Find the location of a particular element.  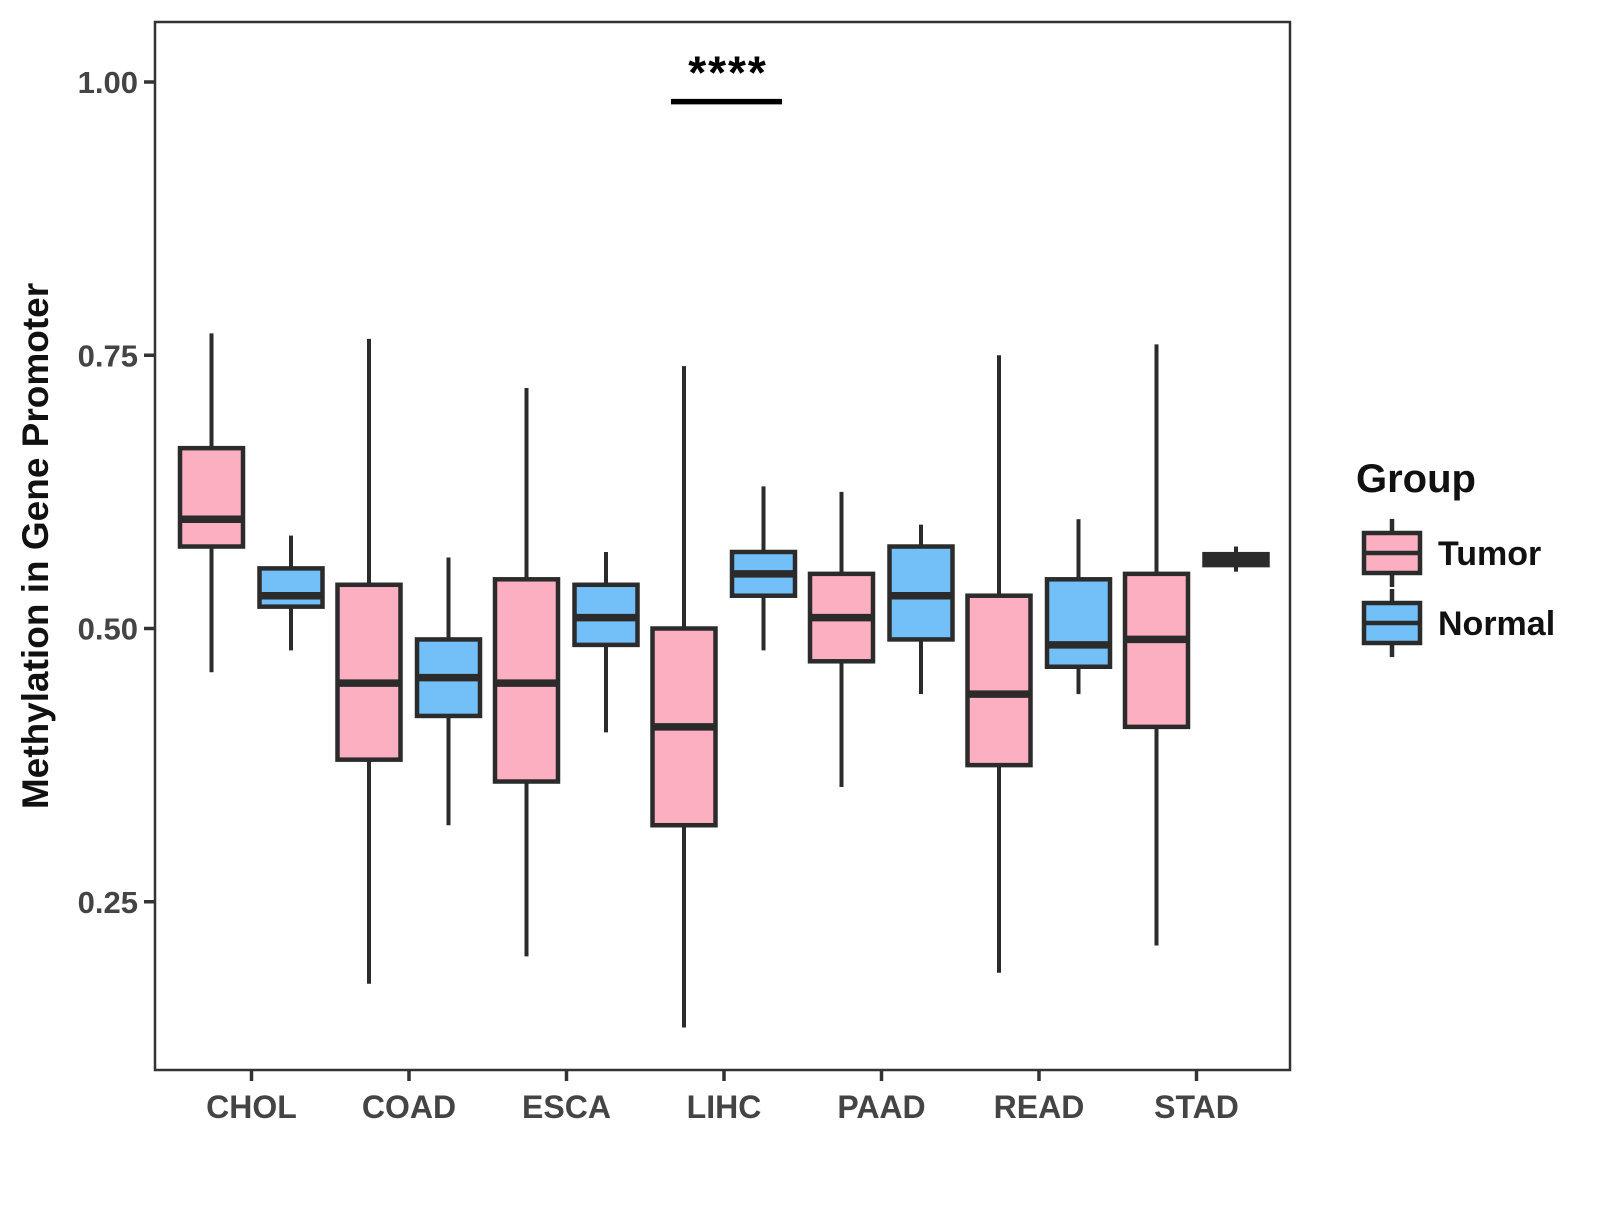

y-tick-label: 0.75 is located at coordinates (108, 355).